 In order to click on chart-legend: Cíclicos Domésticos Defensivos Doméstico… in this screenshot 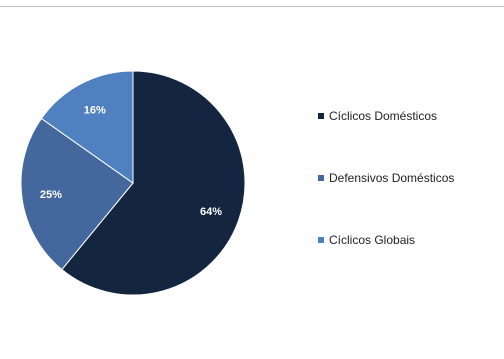, I will do `click(411, 178)`.